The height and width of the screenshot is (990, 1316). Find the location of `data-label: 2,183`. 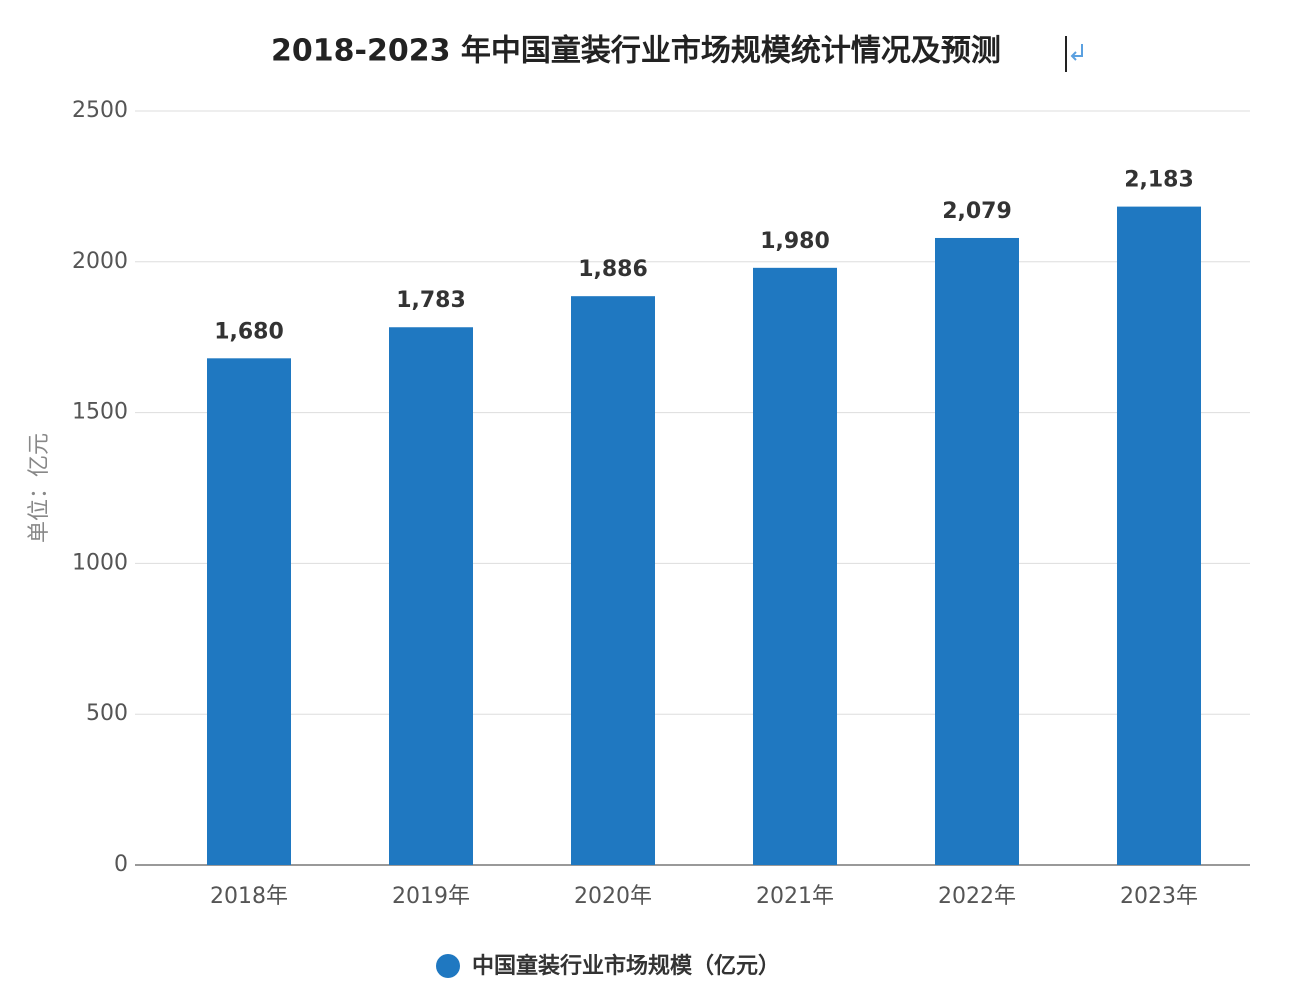

data-label: 2,183 is located at coordinates (1159, 180).